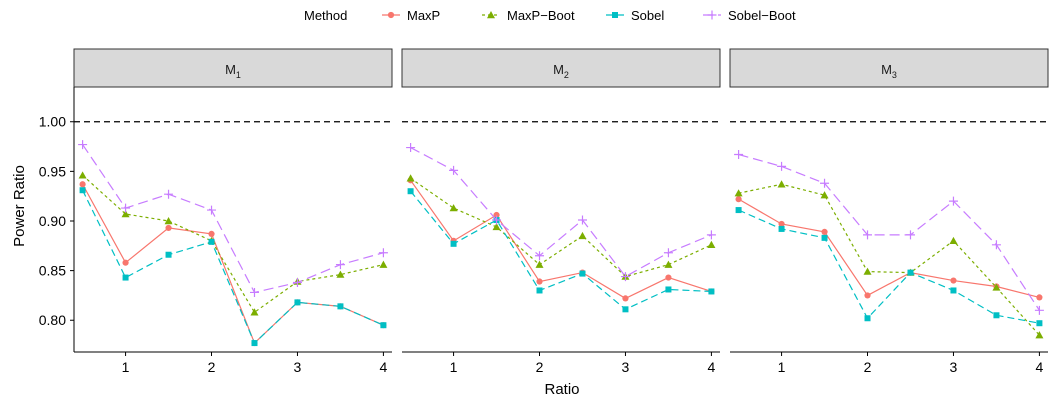 The image size is (1053, 402). Describe the element at coordinates (233, 71) in the screenshot. I see `facet-label: M1` at that location.